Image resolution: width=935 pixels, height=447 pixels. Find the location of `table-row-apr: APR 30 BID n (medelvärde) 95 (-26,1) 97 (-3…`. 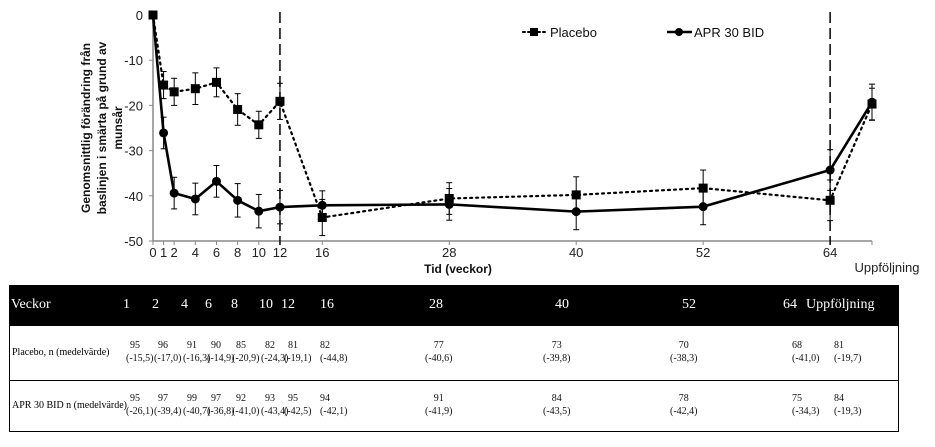

table-row-apr: APR 30 BID n (medelvärde) 95 (-26,1) 97 (-3… is located at coordinates (454, 406).